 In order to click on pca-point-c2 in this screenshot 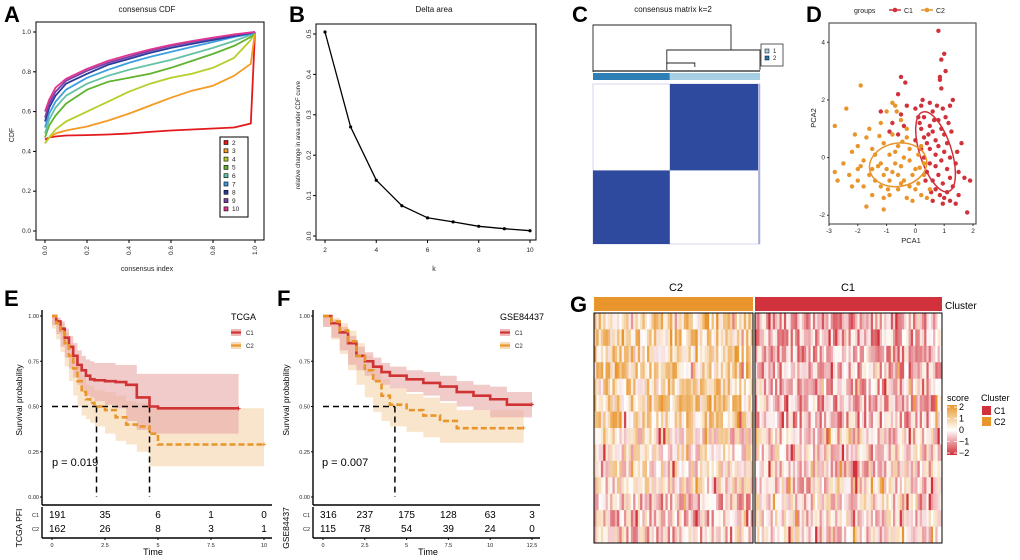, I will do `click(837, 180)`.